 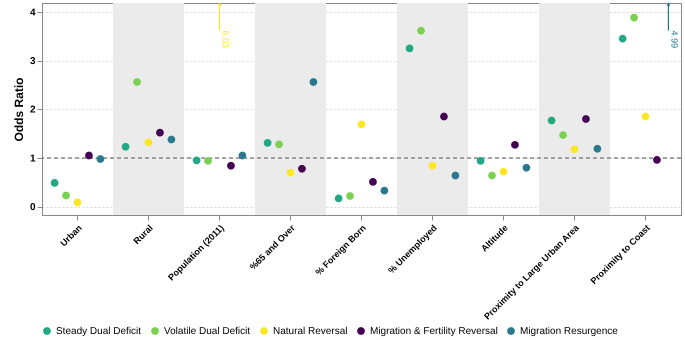 What do you see at coordinates (33, 158) in the screenshot?
I see `y-tick-label: 1` at bounding box center [33, 158].